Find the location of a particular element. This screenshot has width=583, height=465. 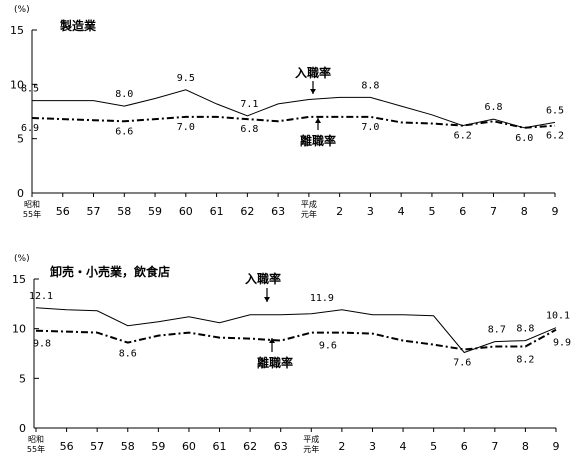

value-label: 7.1 is located at coordinates (249, 104).